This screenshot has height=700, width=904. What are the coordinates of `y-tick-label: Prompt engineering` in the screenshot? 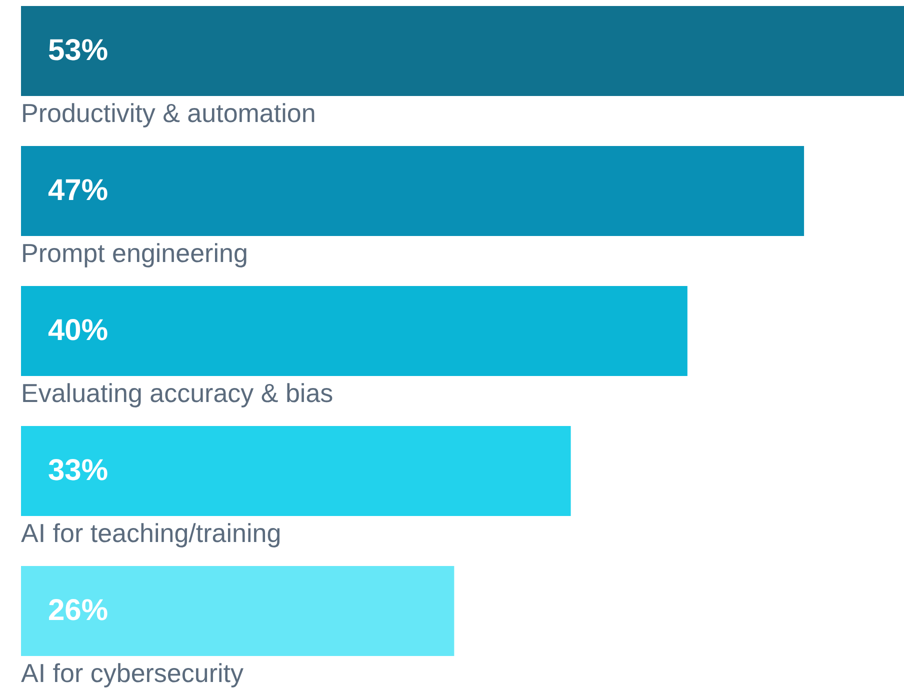 It's located at (134, 253).